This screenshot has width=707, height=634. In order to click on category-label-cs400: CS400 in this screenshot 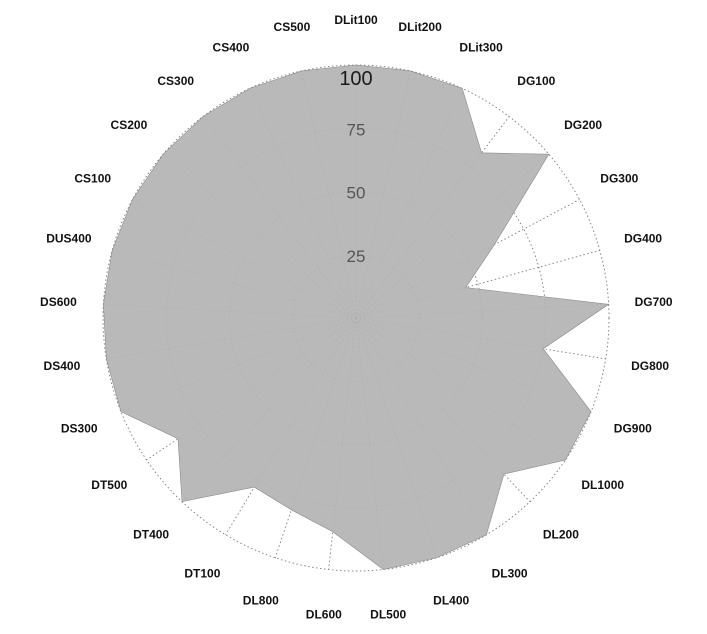, I will do `click(231, 48)`.